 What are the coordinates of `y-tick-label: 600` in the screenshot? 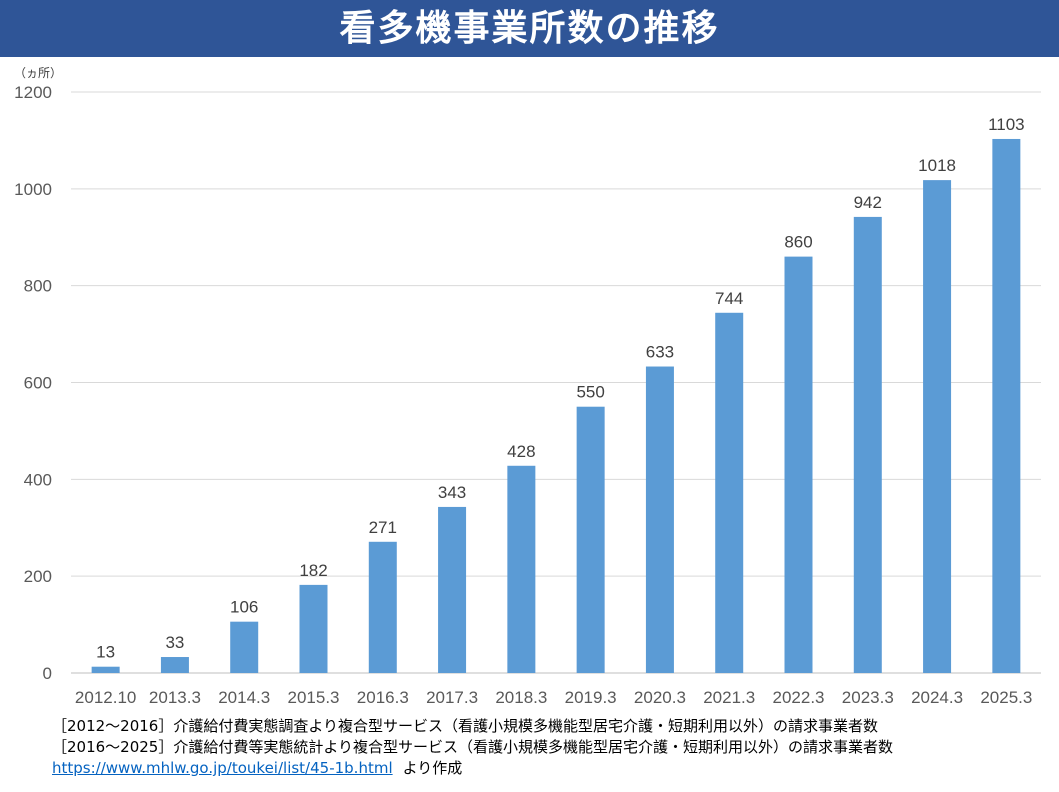 It's located at (38, 383).